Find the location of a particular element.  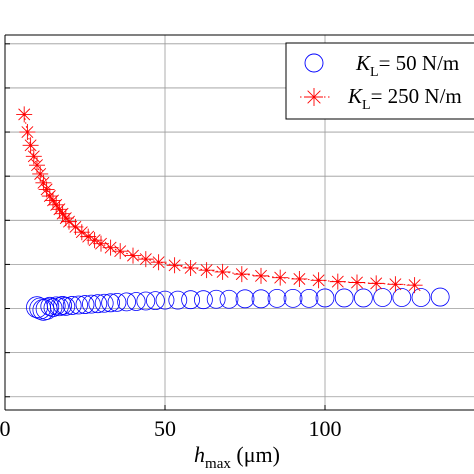

x-axis-label-sub: max is located at coordinates (218, 464).